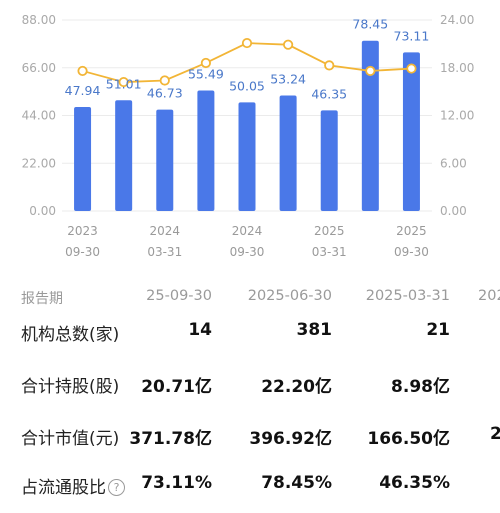  Describe the element at coordinates (290, 439) in the screenshot. I see `cell: 396.92亿` at that location.